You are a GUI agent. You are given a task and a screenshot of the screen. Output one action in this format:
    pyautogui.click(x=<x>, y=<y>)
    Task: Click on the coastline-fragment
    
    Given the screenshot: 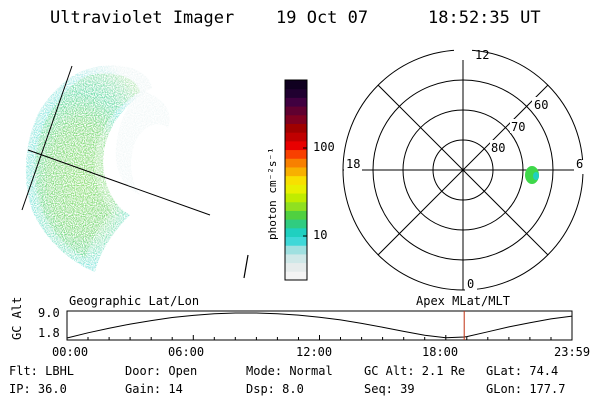 What is the action you would take?
    pyautogui.click(x=246, y=266)
    